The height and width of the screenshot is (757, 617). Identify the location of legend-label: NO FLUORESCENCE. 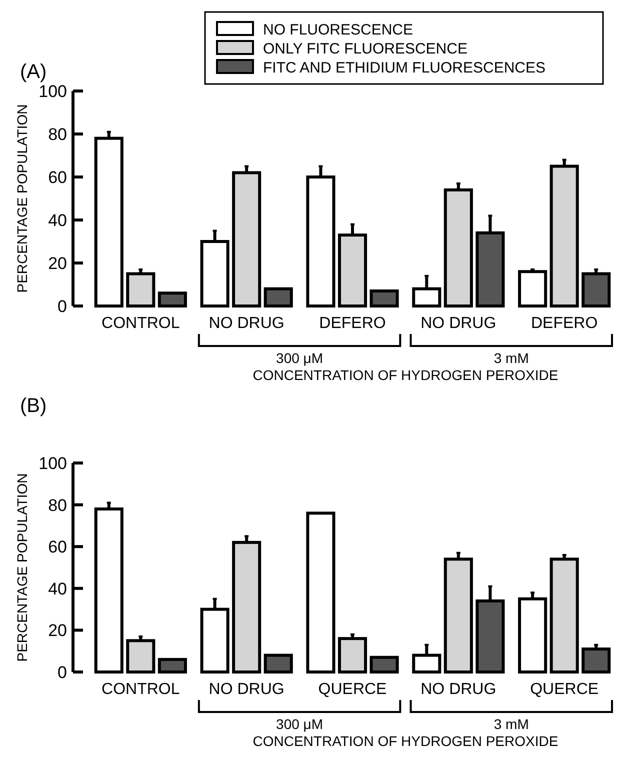
(338, 29).